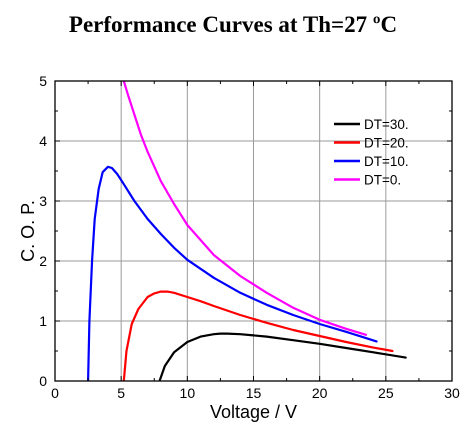 The image size is (466, 441). What do you see at coordinates (121, 393) in the screenshot?
I see `x-tick-label: 5` at bounding box center [121, 393].